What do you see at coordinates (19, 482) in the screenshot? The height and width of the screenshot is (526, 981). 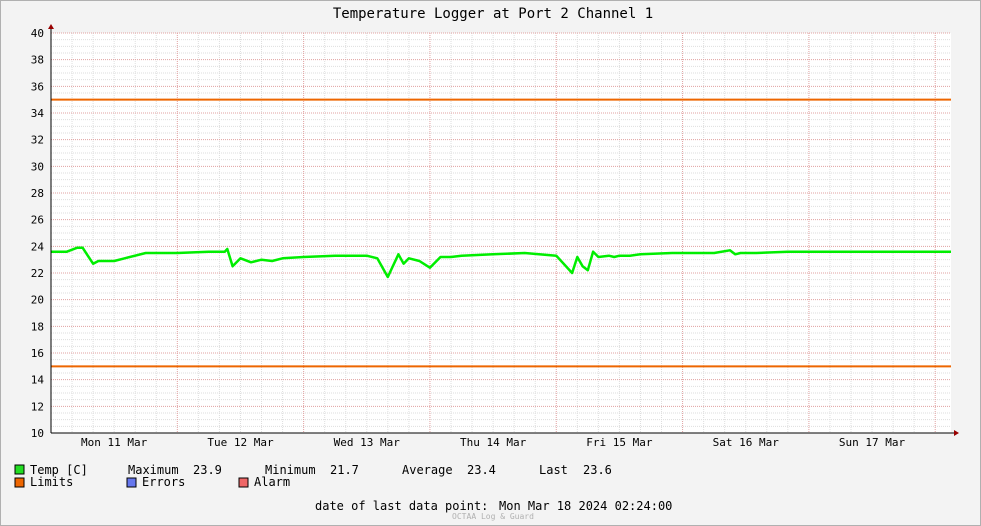 I see `limits-legend-swatch` at bounding box center [19, 482].